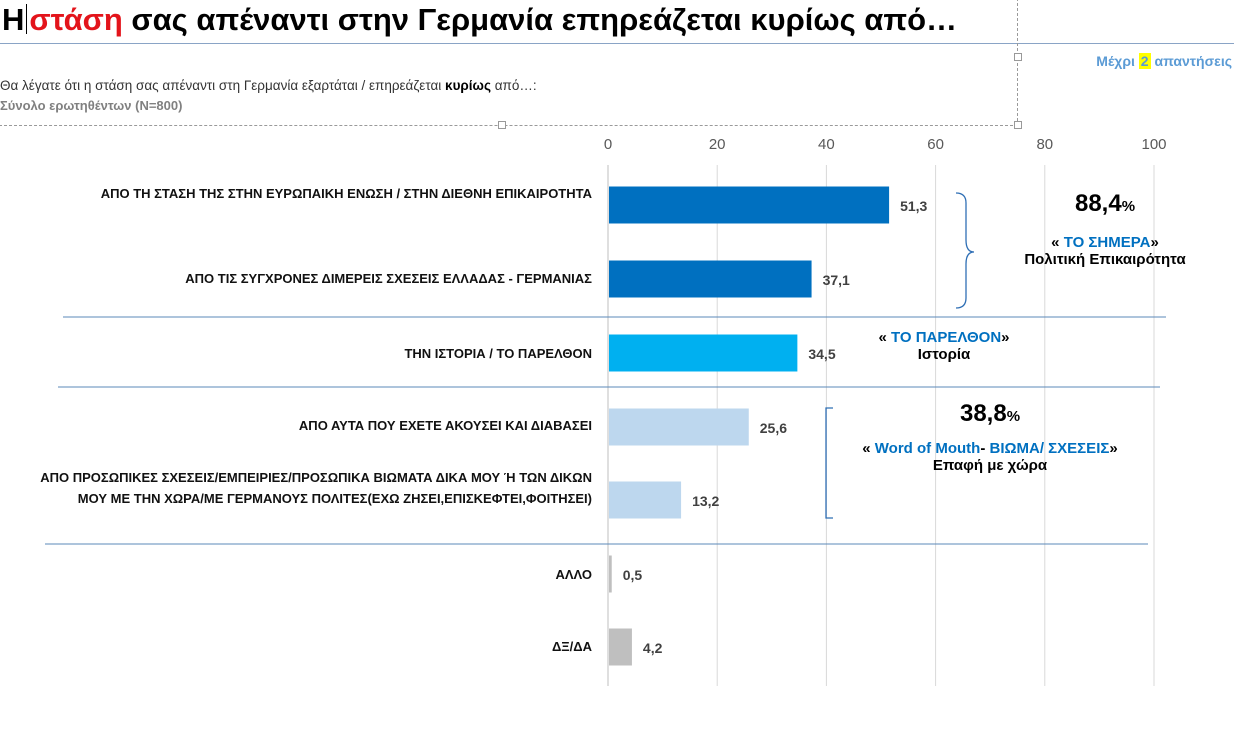 The image size is (1234, 748). Describe the element at coordinates (574, 574) in the screenshot. I see `category-label-other: ΑΛΛΟ` at that location.